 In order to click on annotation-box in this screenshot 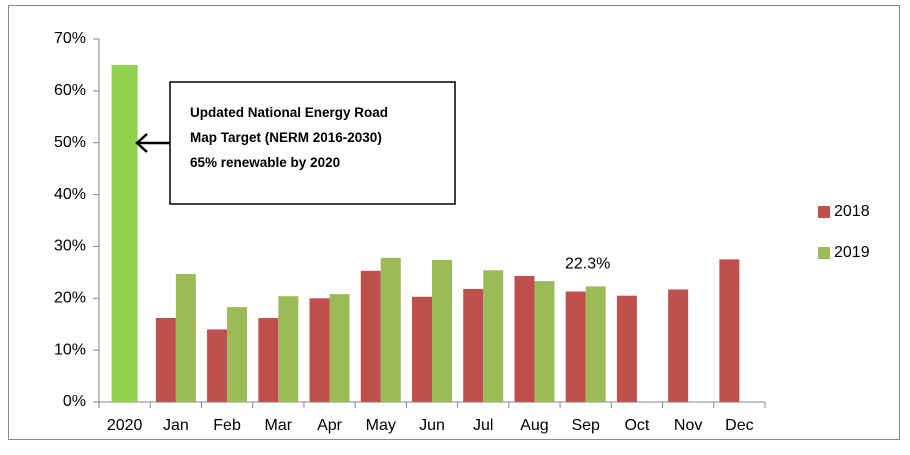, I will do `click(312, 143)`.